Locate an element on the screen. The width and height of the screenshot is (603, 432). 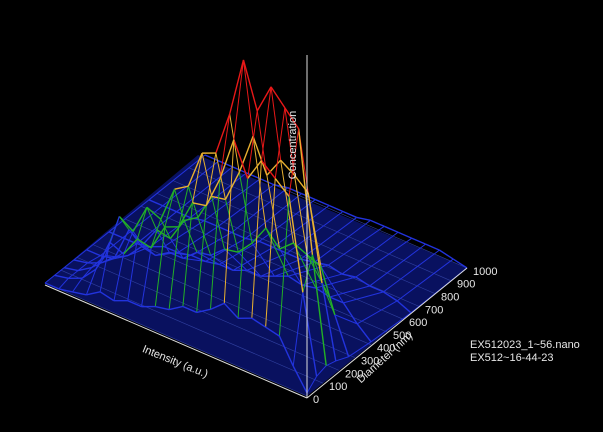
y-tick-label: 1000 is located at coordinates (485, 272).